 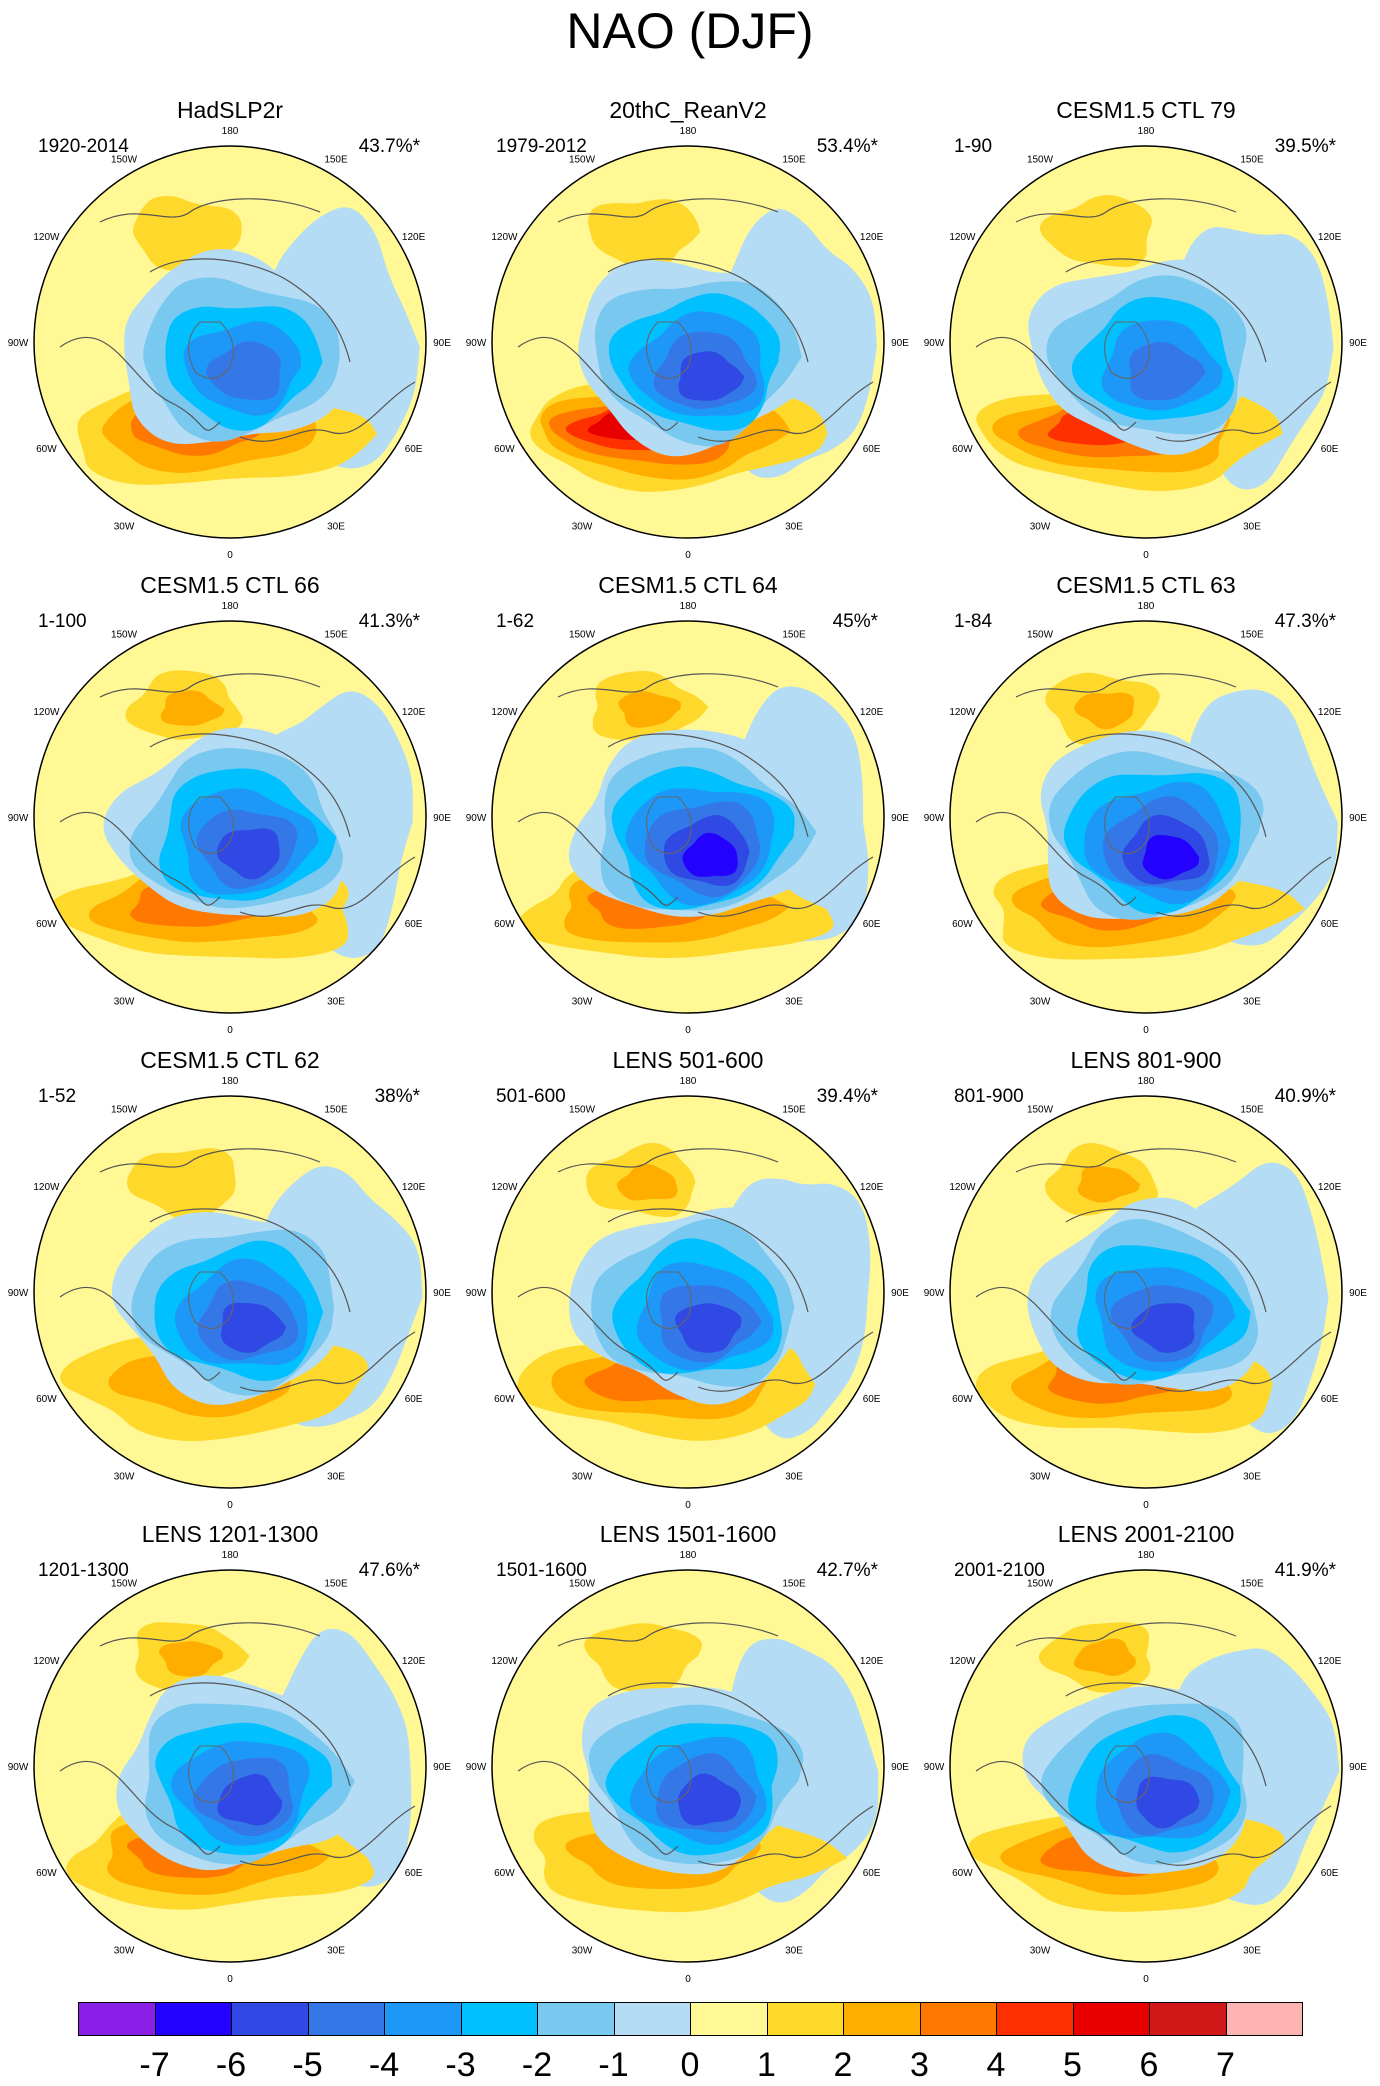 What do you see at coordinates (1149, 2065) in the screenshot?
I see `colorbar-tick-label: 6` at bounding box center [1149, 2065].